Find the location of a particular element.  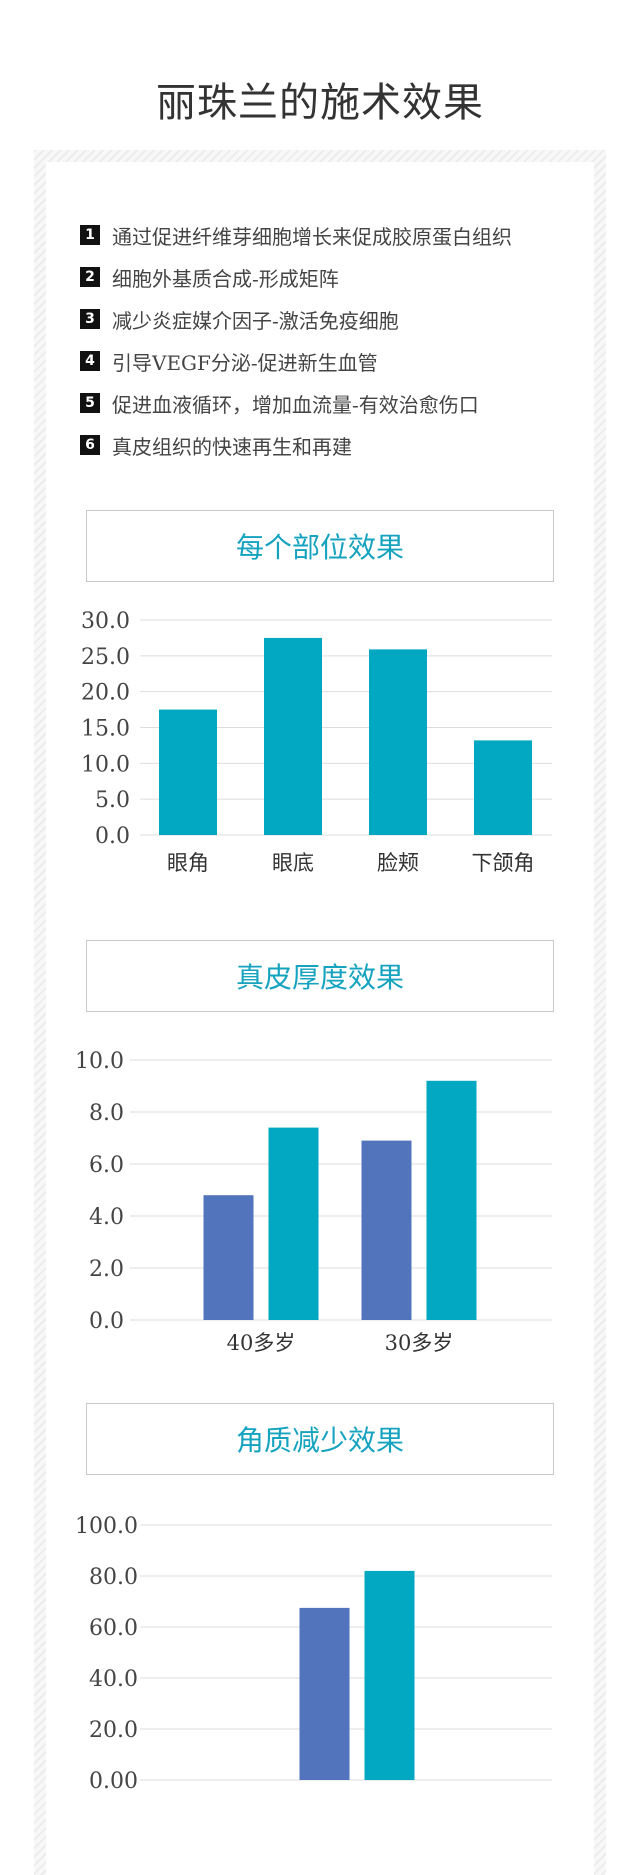

number-badge: 3 is located at coordinates (90, 319).